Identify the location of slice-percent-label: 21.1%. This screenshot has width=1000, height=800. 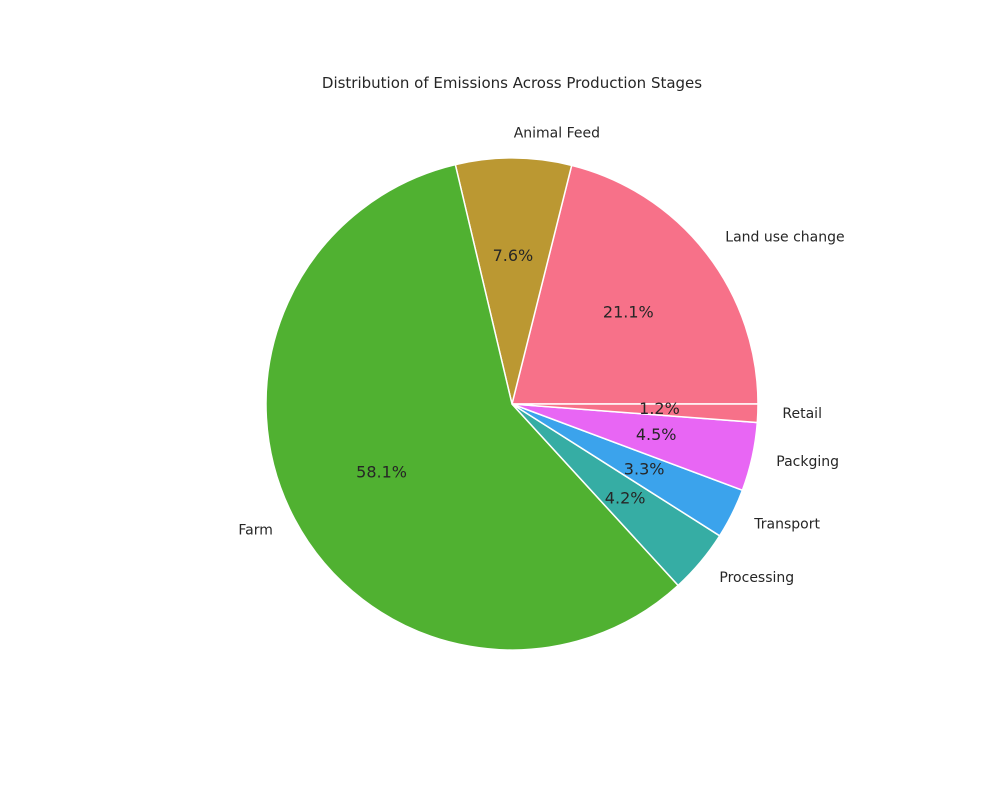
(628, 312).